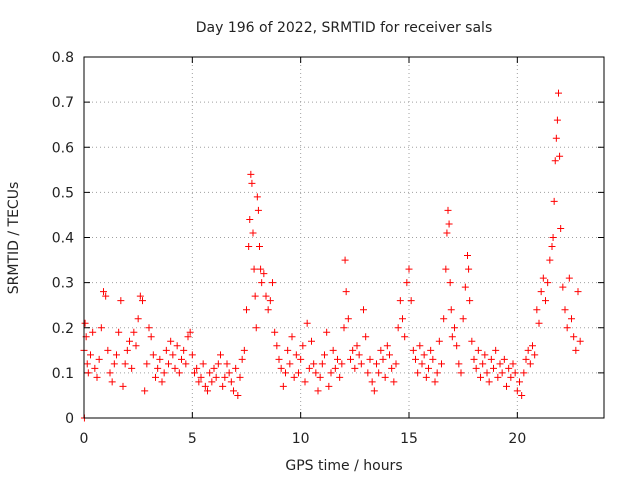 The width and height of the screenshot is (640, 480). I want to click on y-axis-label: SRMTID / TECUs, so click(14, 238).